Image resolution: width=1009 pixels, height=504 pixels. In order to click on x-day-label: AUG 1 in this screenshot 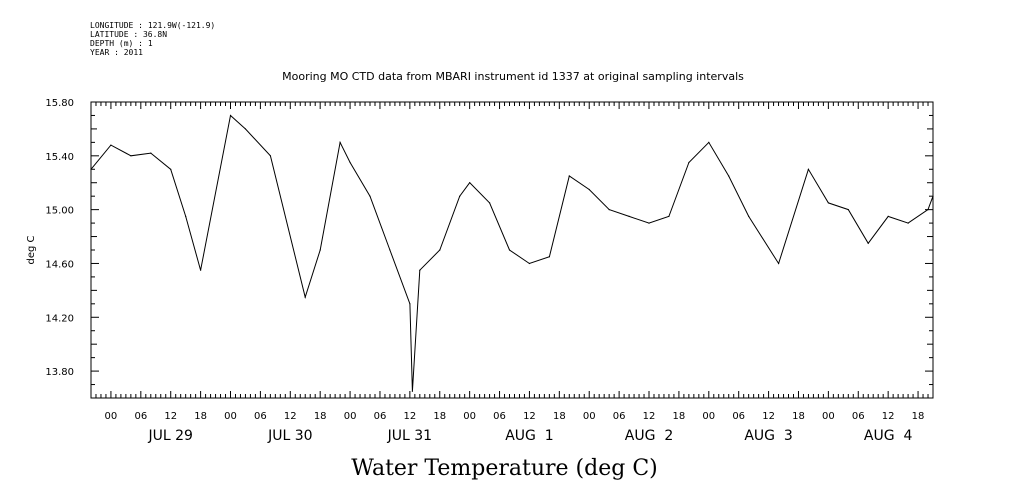, I will do `click(529, 436)`.